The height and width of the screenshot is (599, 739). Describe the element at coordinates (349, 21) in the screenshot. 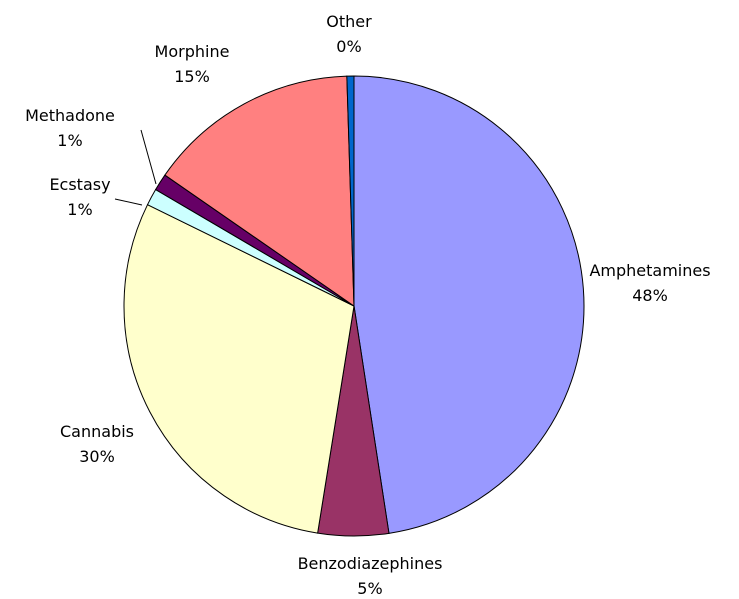

I see `slice-name-other: Other` at that location.